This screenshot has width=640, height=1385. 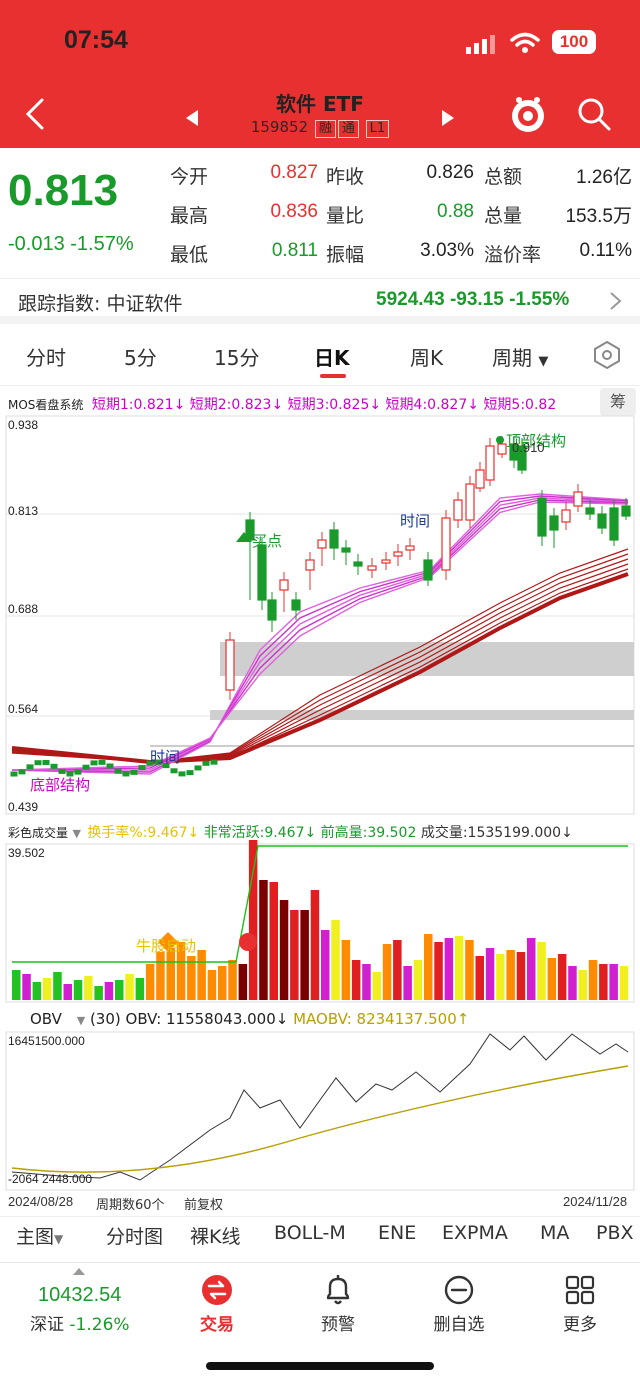 I want to click on bell-icon, so click(x=338, y=1290).